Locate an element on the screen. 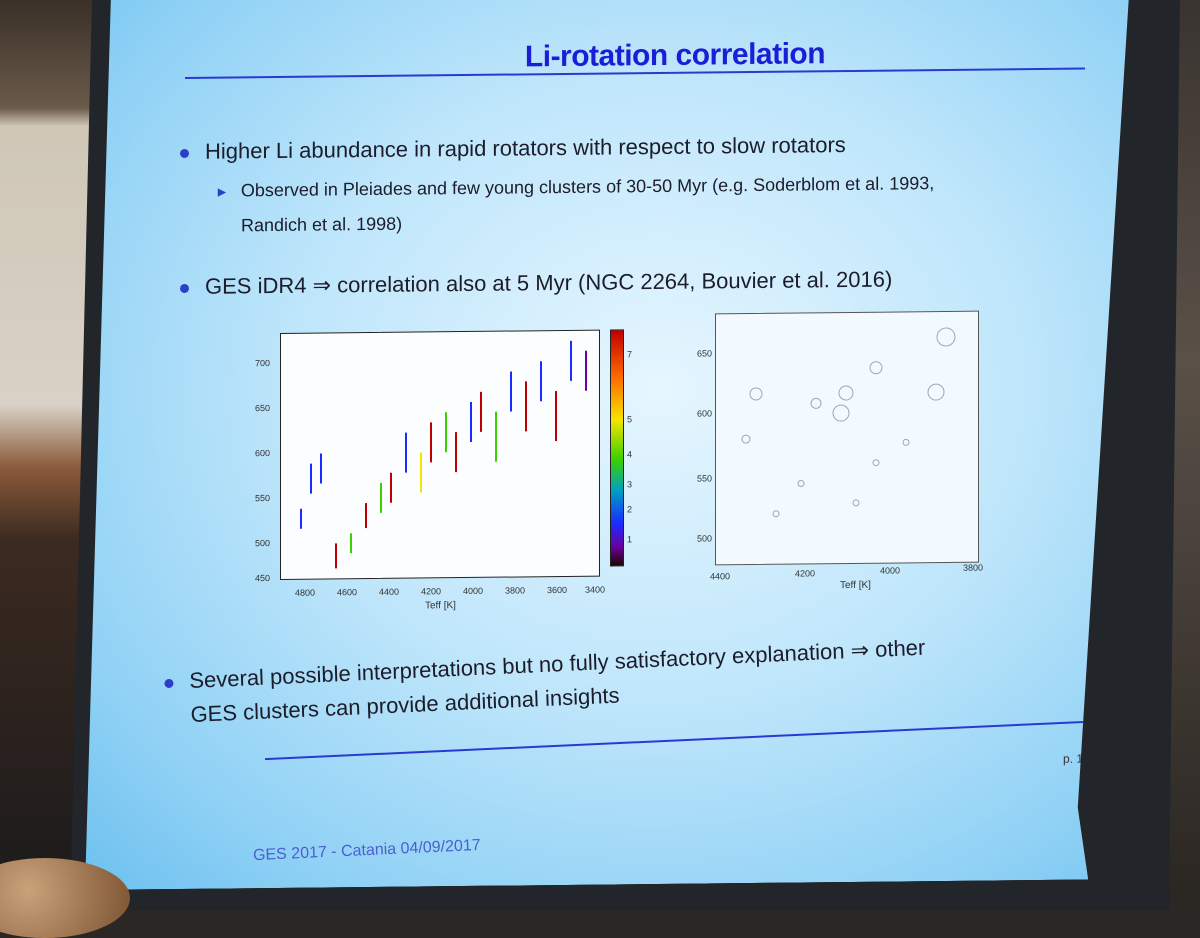 Image resolution: width=1200 pixels, height=938 pixels. x-tick: 4600 is located at coordinates (347, 592).